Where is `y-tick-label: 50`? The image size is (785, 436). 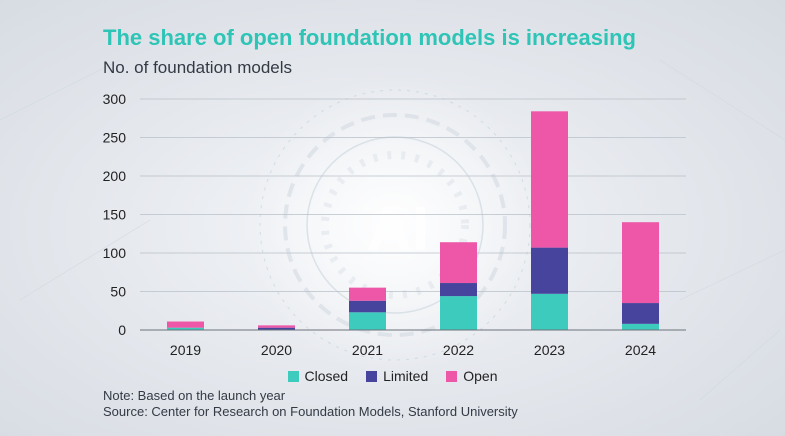
y-tick-label: 50 is located at coordinates (118, 292).